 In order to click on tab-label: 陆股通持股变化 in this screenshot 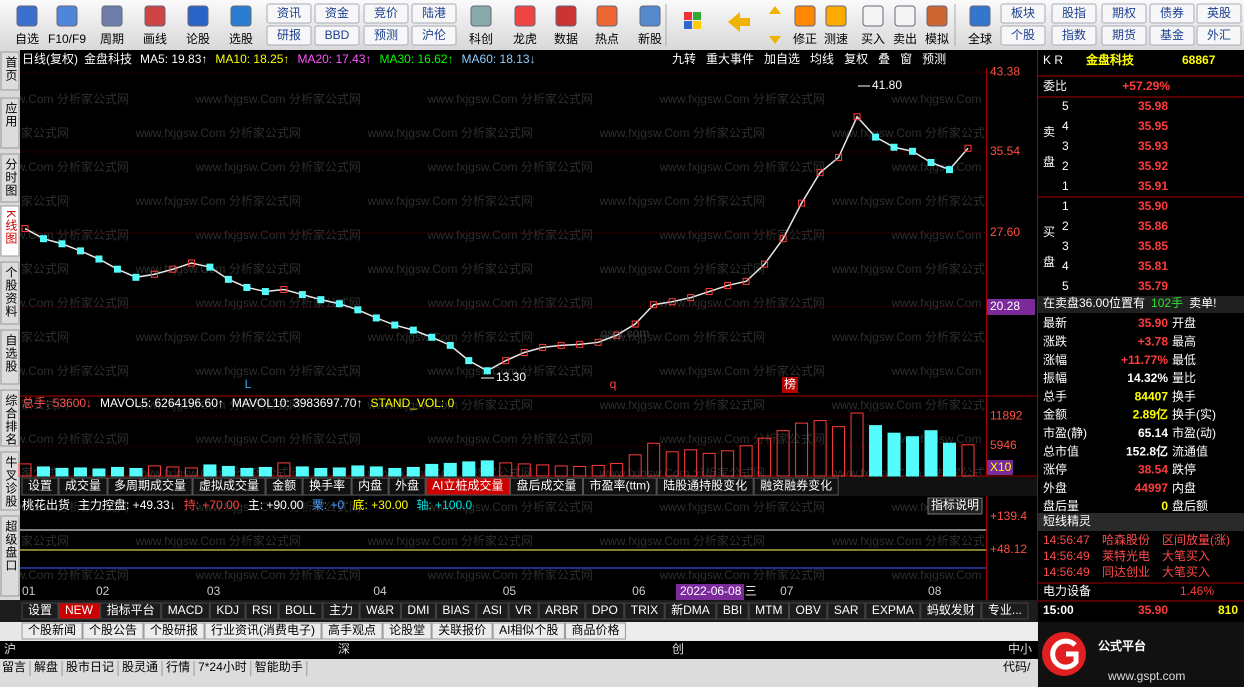, I will do `click(705, 485)`.